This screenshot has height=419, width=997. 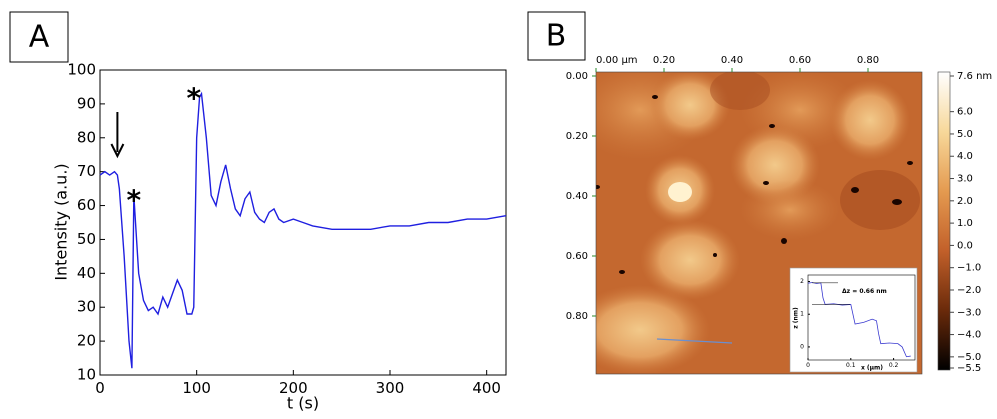 I want to click on arrow-head, so click(x=117, y=151).